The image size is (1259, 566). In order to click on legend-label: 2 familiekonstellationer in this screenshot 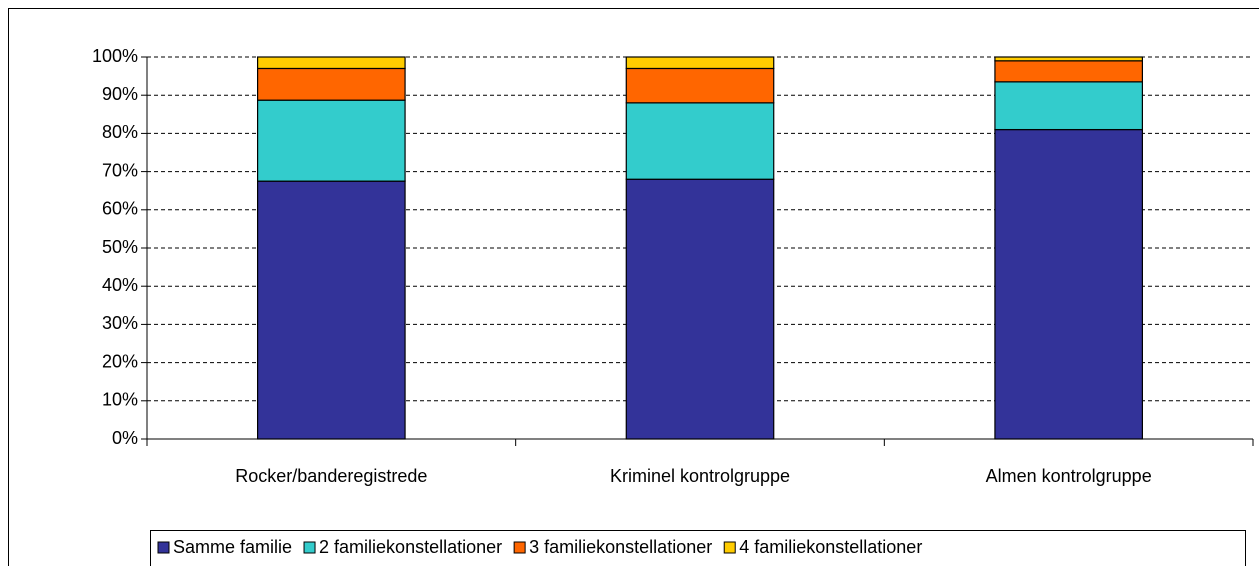, I will do `click(410, 547)`.